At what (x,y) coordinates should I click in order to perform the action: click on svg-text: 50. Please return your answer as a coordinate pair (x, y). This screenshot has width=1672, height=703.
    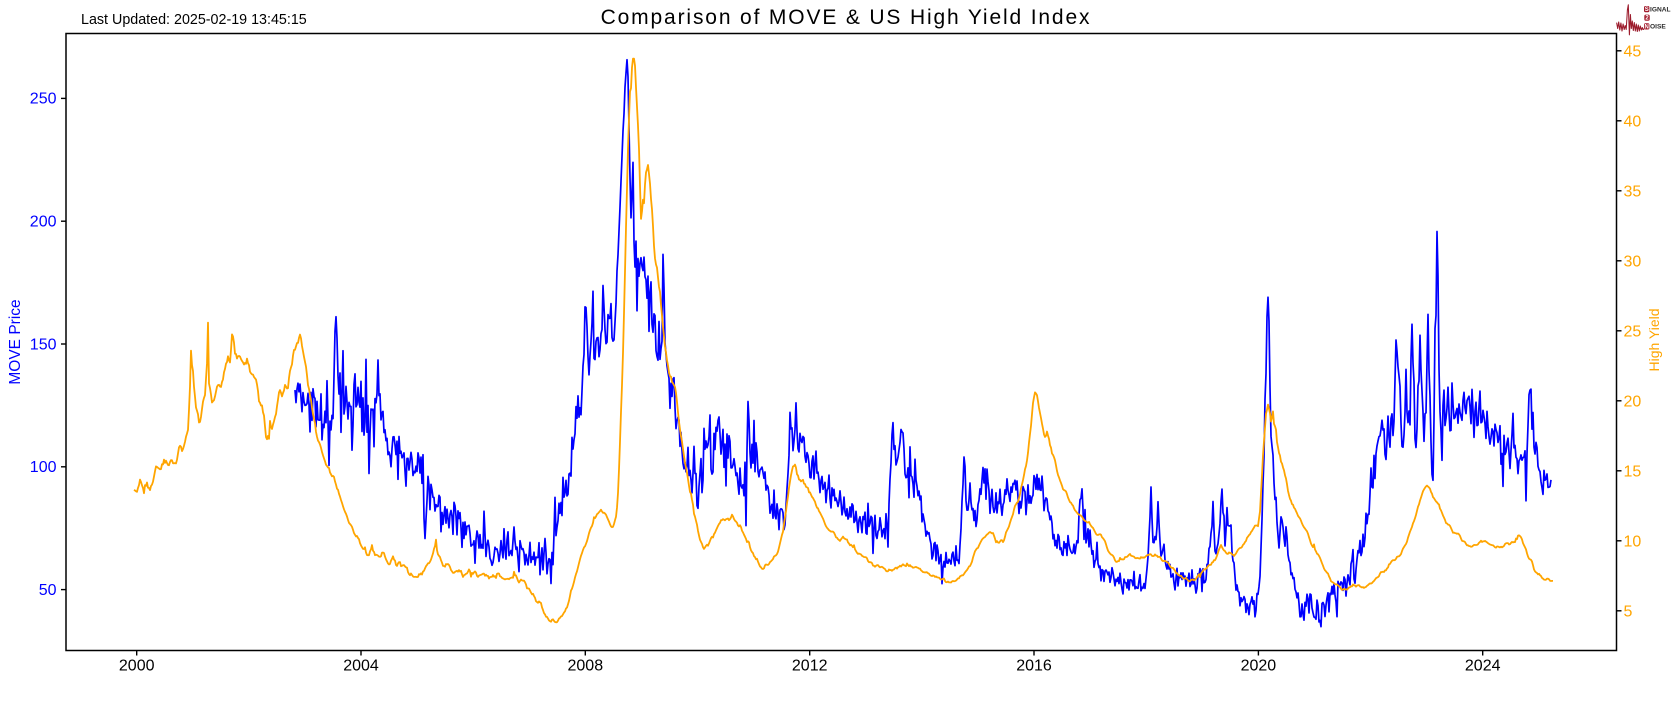
    Looking at the image, I should click on (48, 590).